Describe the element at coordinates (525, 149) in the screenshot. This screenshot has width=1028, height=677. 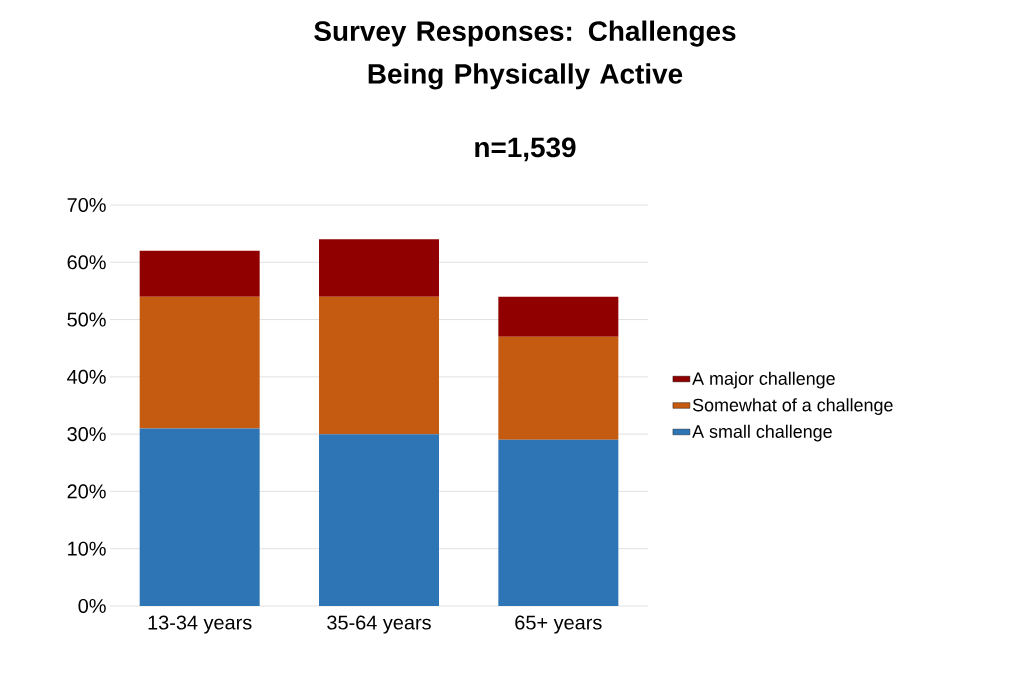
I see `chart-subtitle: n=1,539` at that location.